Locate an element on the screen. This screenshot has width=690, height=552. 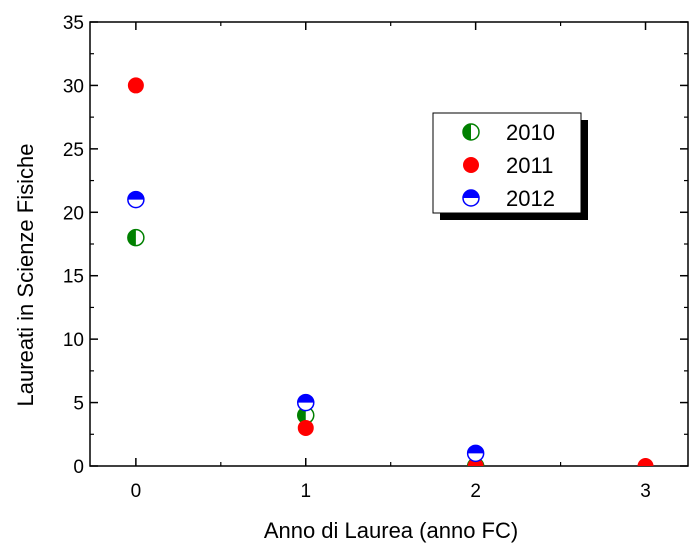
y-tick-label: 20 is located at coordinates (73, 213).